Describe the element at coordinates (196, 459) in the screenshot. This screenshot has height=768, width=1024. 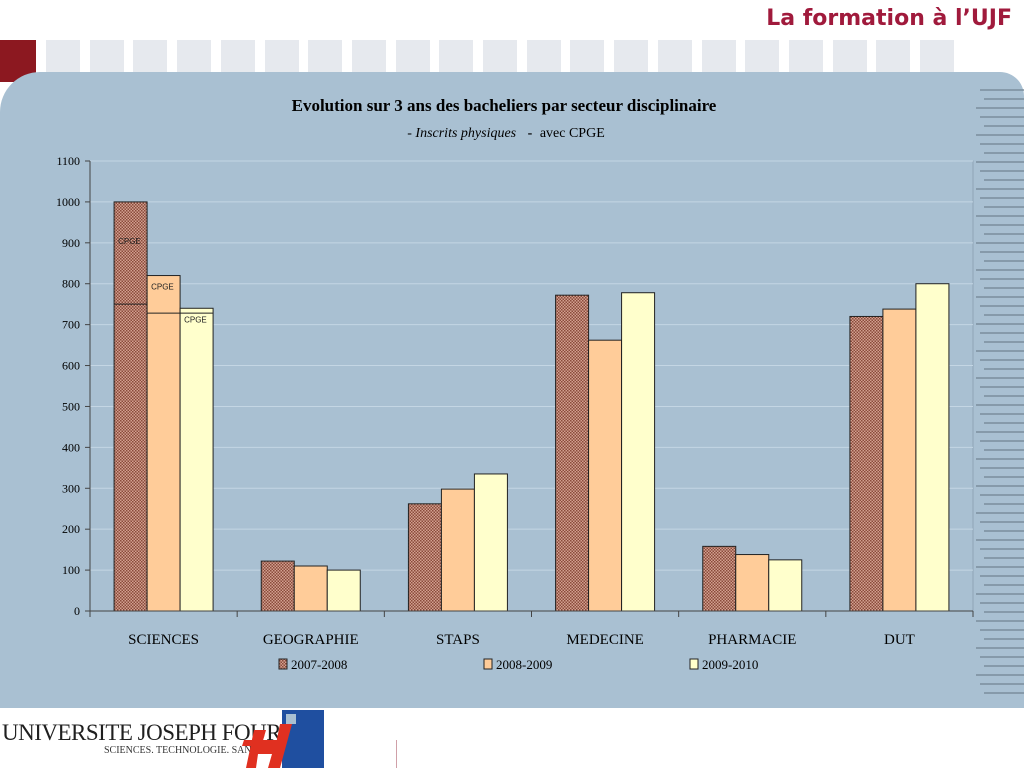
I see `bar-2009-2010-SCIENCES` at that location.